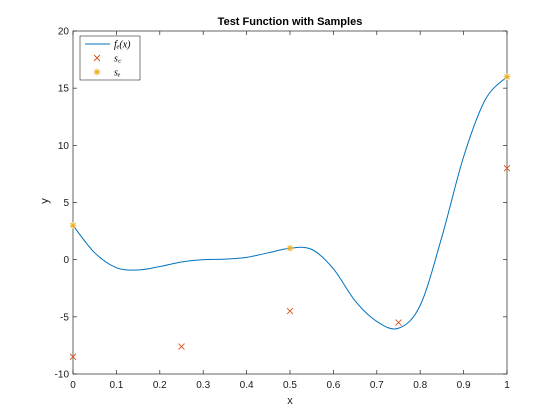 This screenshot has height=420, width=560. Describe the element at coordinates (507, 385) in the screenshot. I see `x-tick-label: 1` at that location.